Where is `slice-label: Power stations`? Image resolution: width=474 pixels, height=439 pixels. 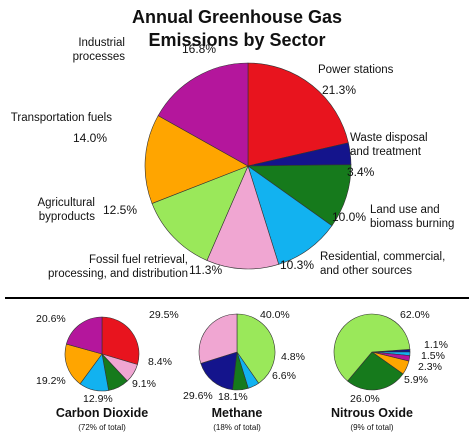 slice-label: Power stations is located at coordinates (356, 70).